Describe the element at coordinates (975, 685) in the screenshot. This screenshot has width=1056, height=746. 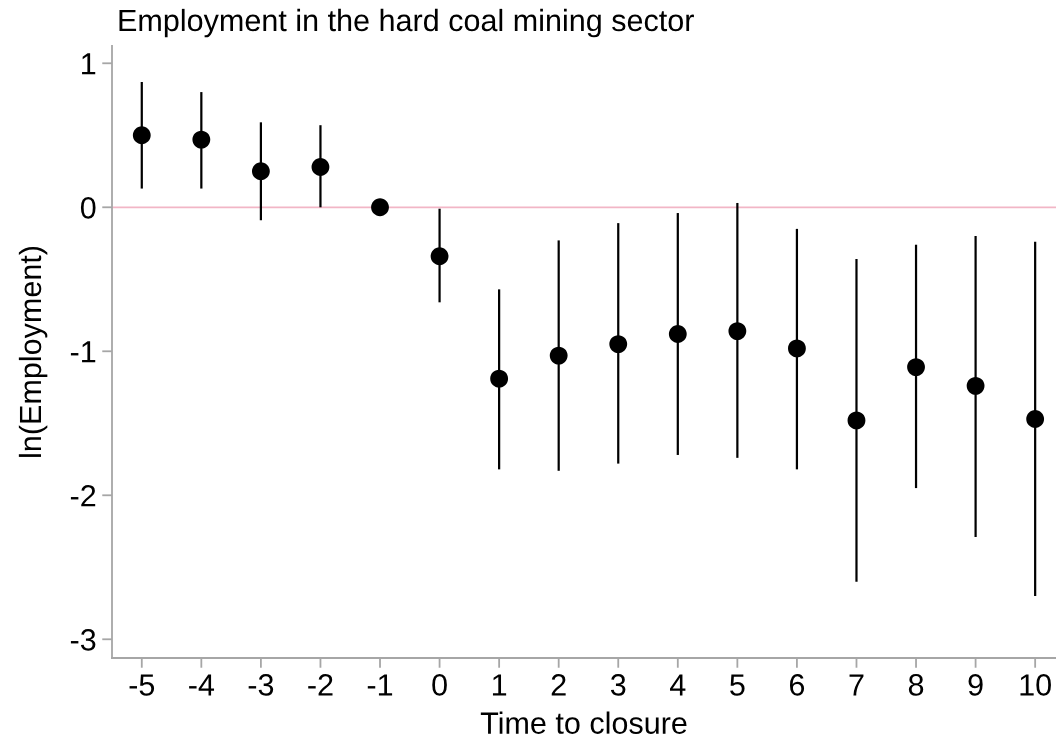
I see `x-tick-label: 9` at that location.